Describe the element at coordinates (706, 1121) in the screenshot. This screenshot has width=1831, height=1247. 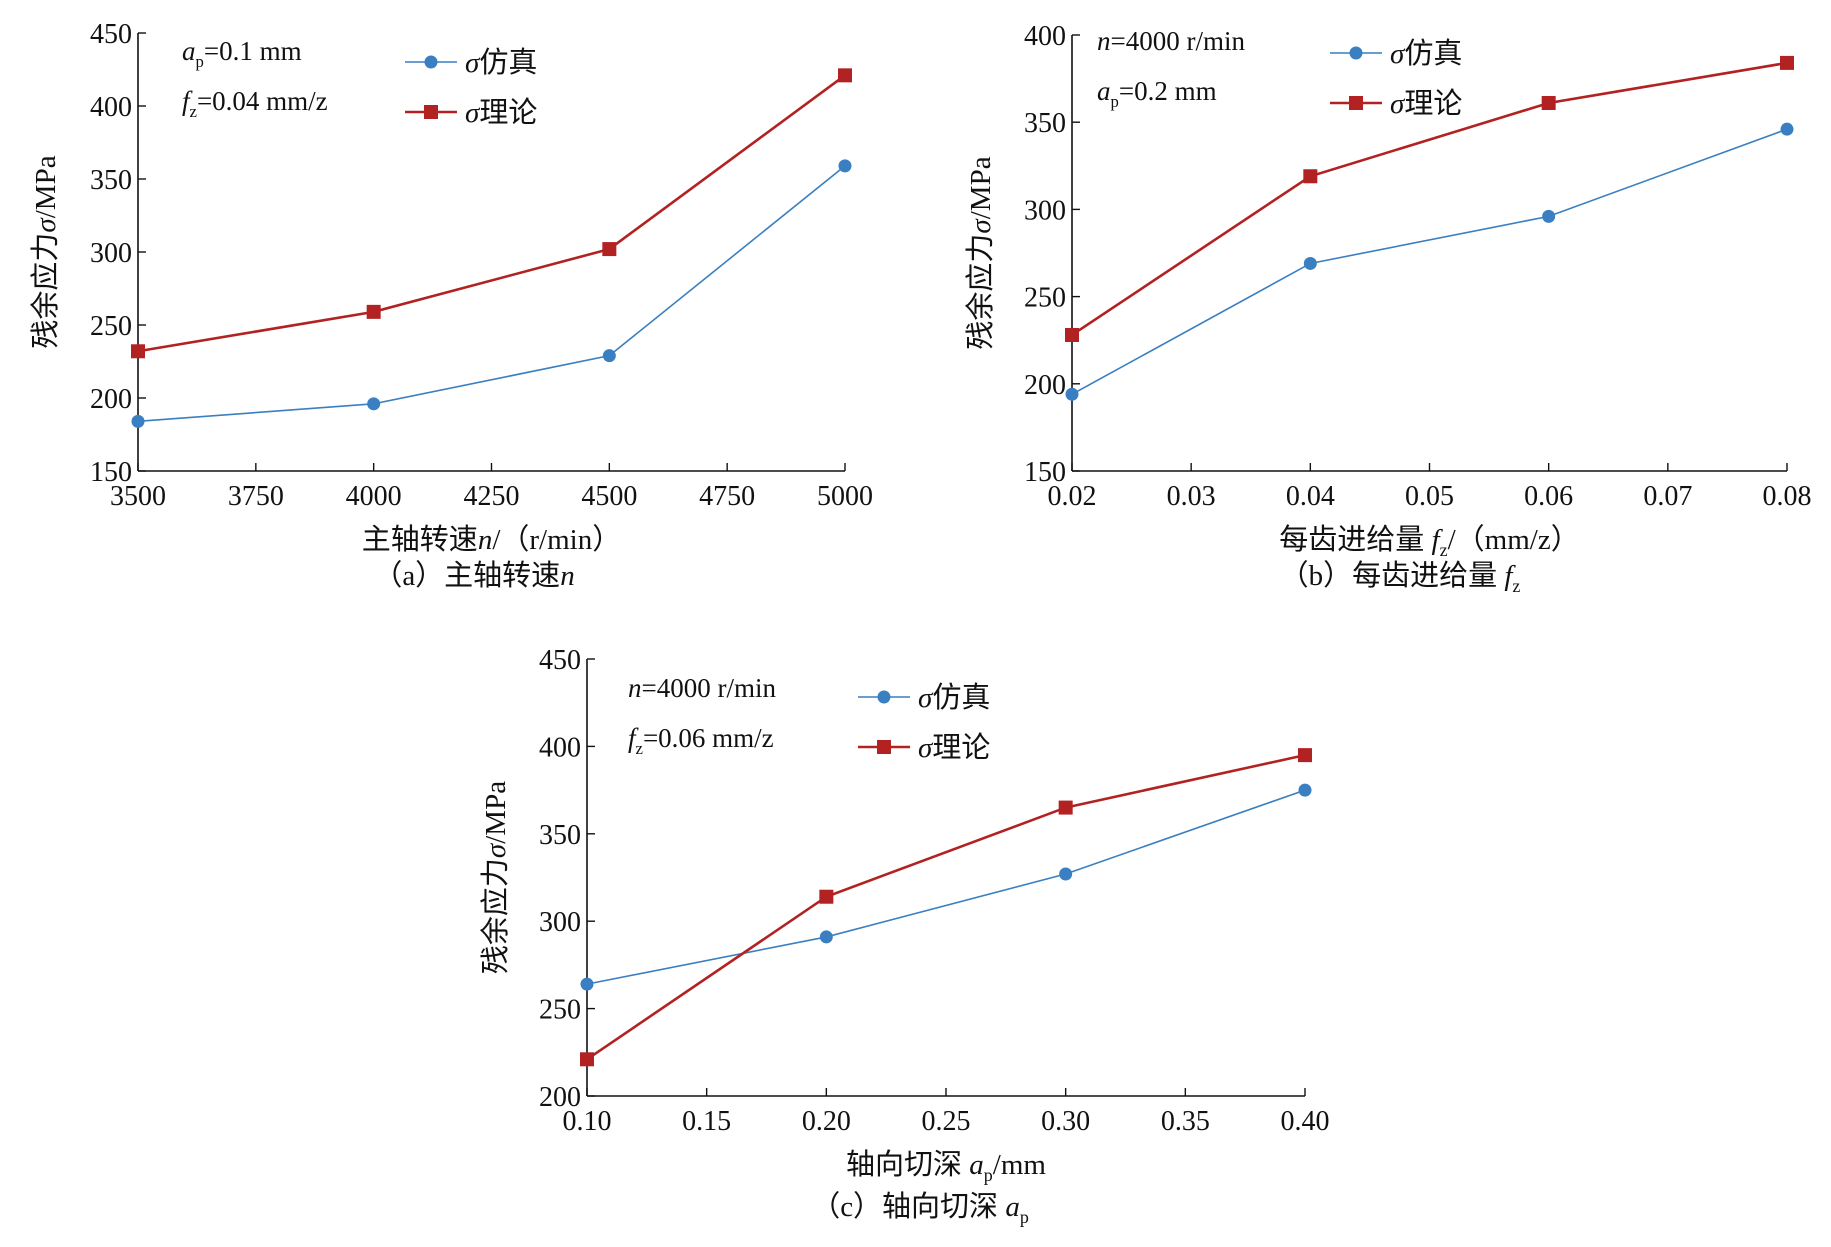
I see `x-tick-label: 0.15` at that location.